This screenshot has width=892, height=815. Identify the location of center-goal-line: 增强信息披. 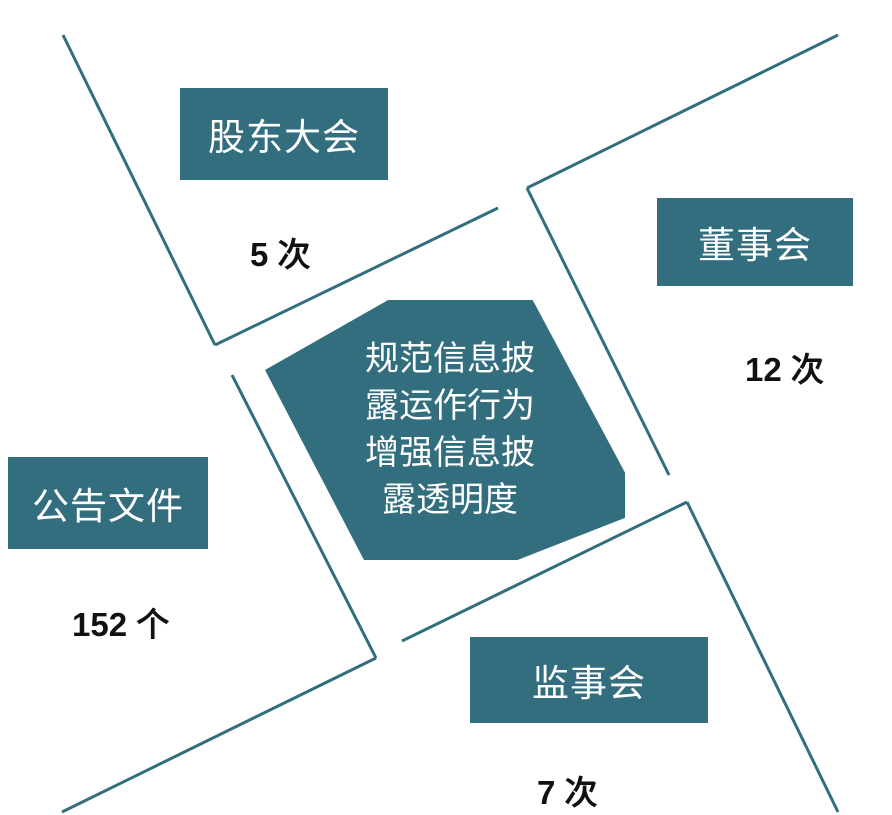
(450, 453).